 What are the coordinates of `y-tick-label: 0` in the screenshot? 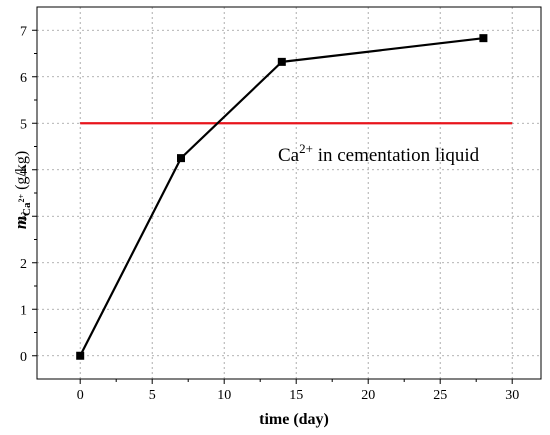 It's located at (23, 357).